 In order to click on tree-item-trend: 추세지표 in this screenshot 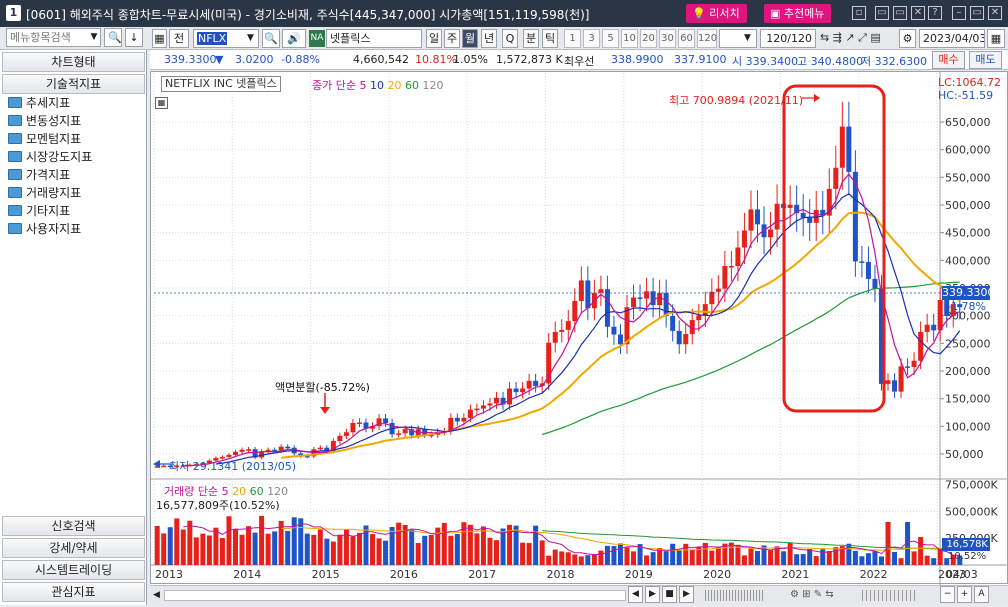, I will do `click(39, 103)`.